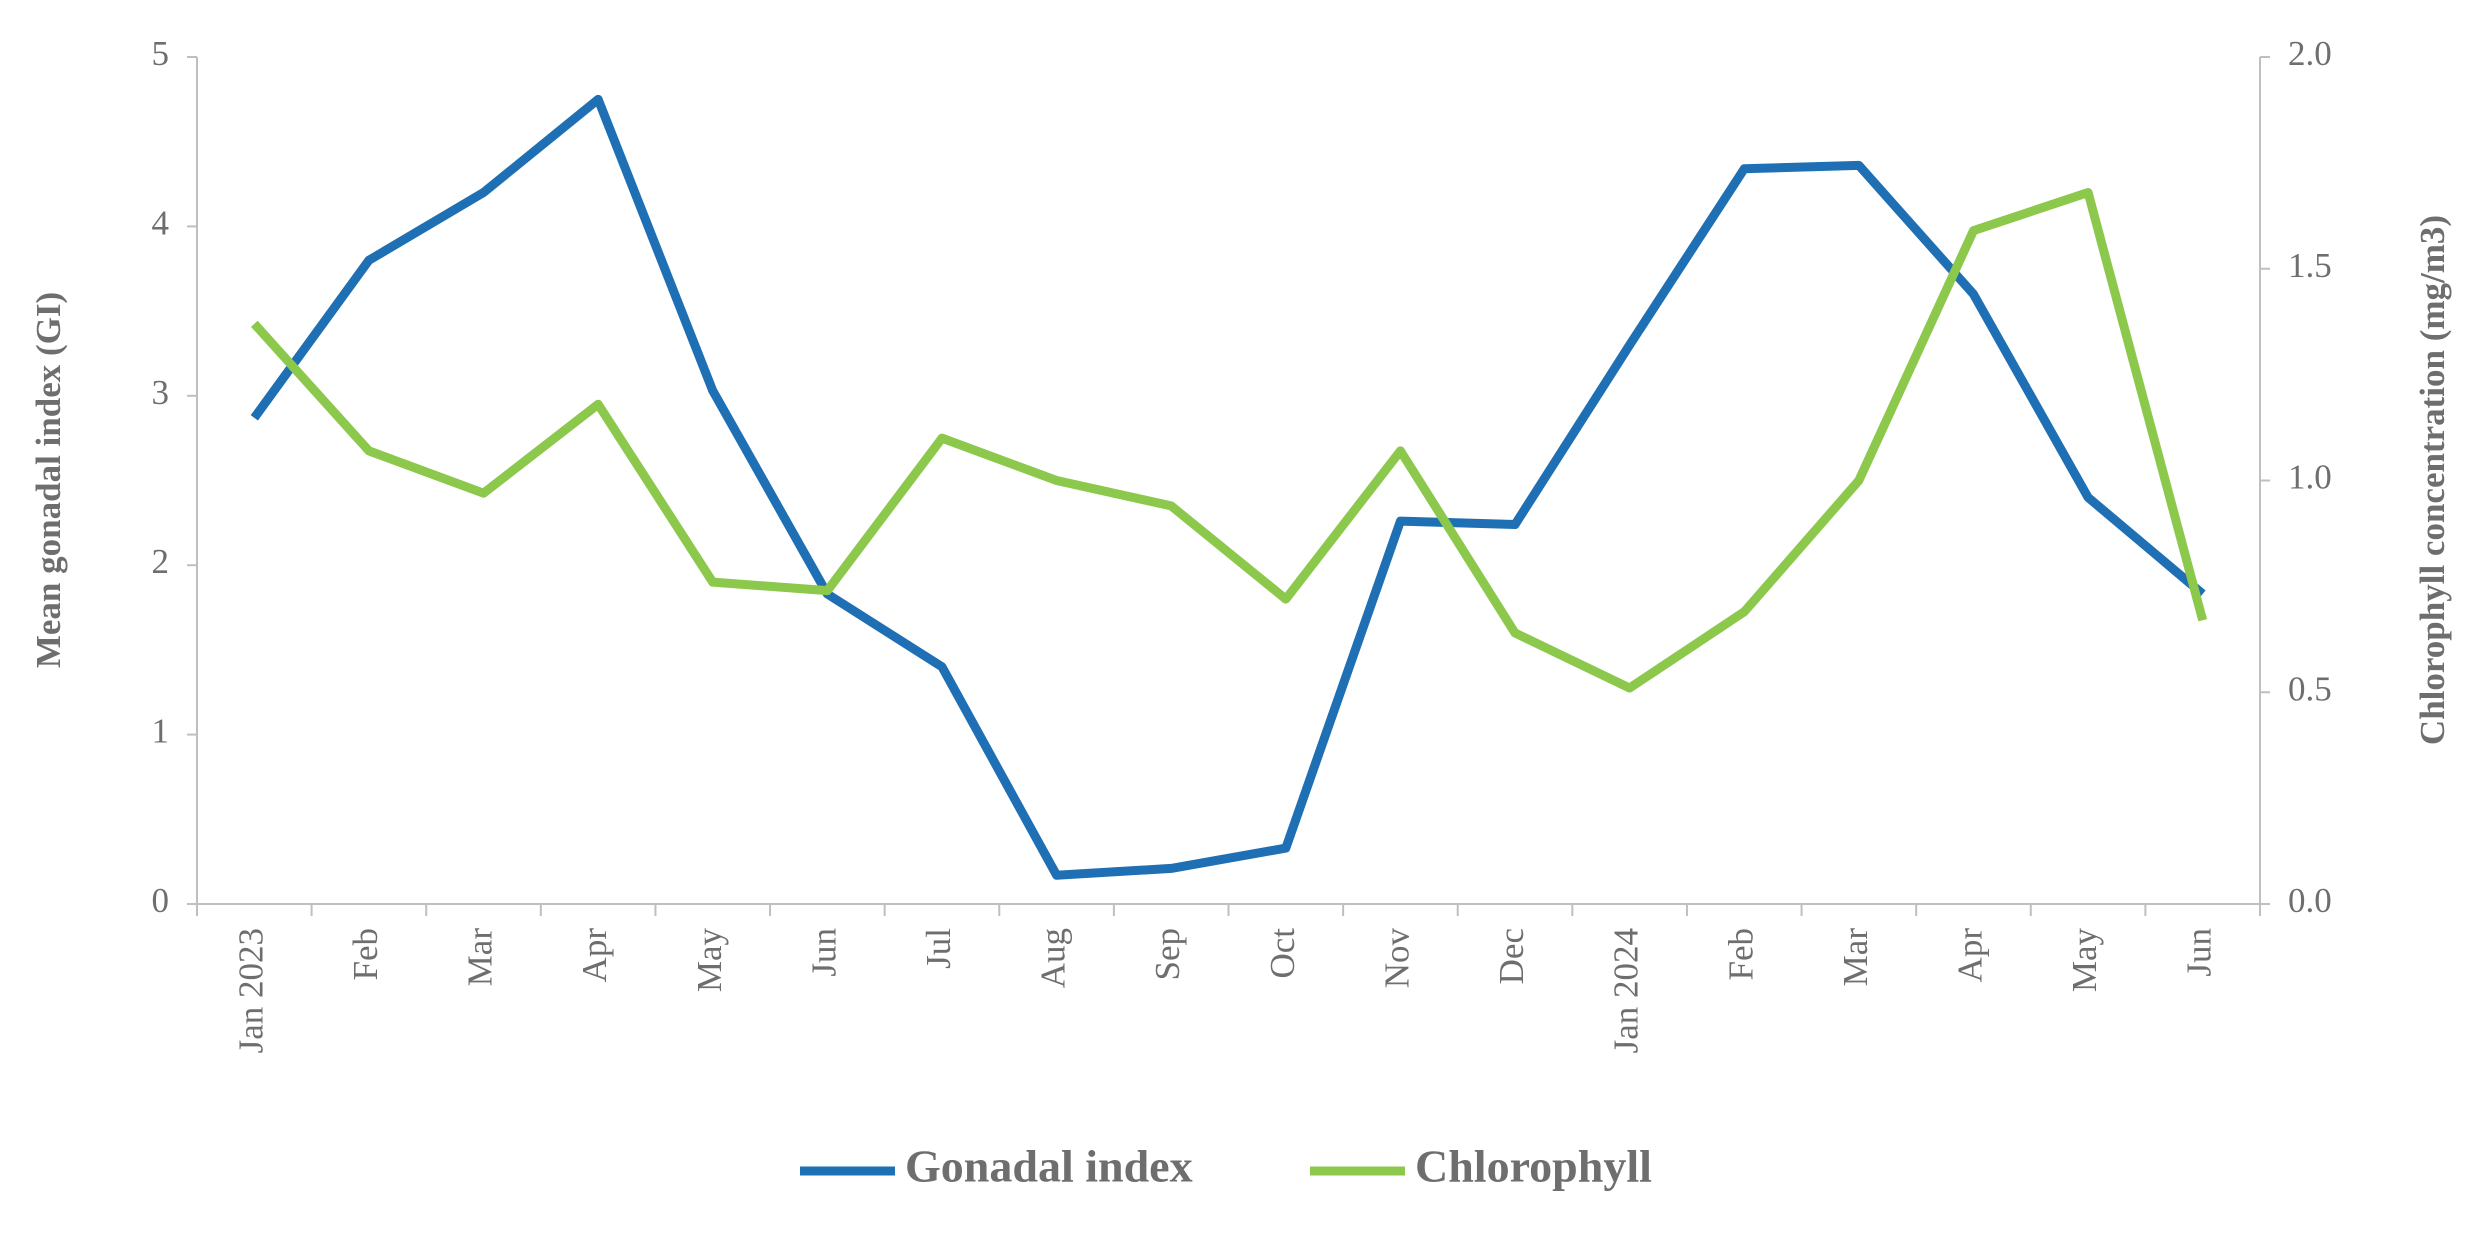 The height and width of the screenshot is (1233, 2488). Describe the element at coordinates (161, 561) in the screenshot. I see `y-tick-label: 2` at that location.